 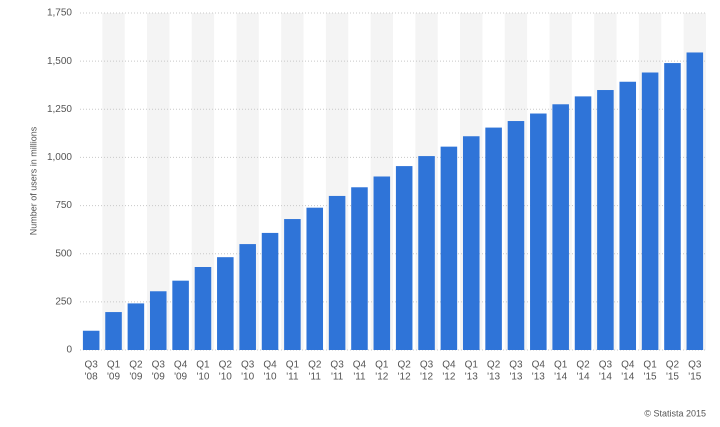 I want to click on y-tick-label: 0, so click(x=69, y=350).